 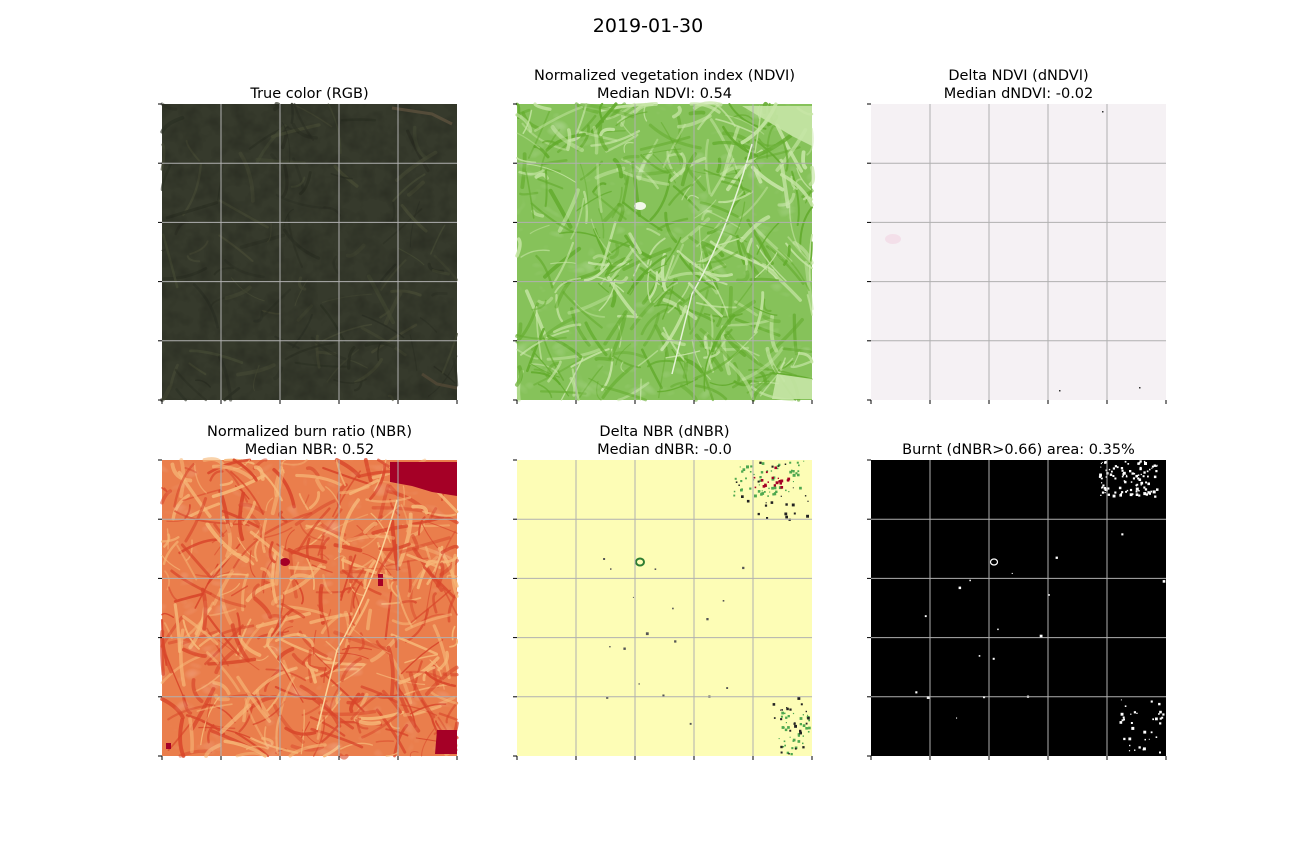 I want to click on panel-title: Normalized vegetation index (NDVI), so click(x=664, y=76).